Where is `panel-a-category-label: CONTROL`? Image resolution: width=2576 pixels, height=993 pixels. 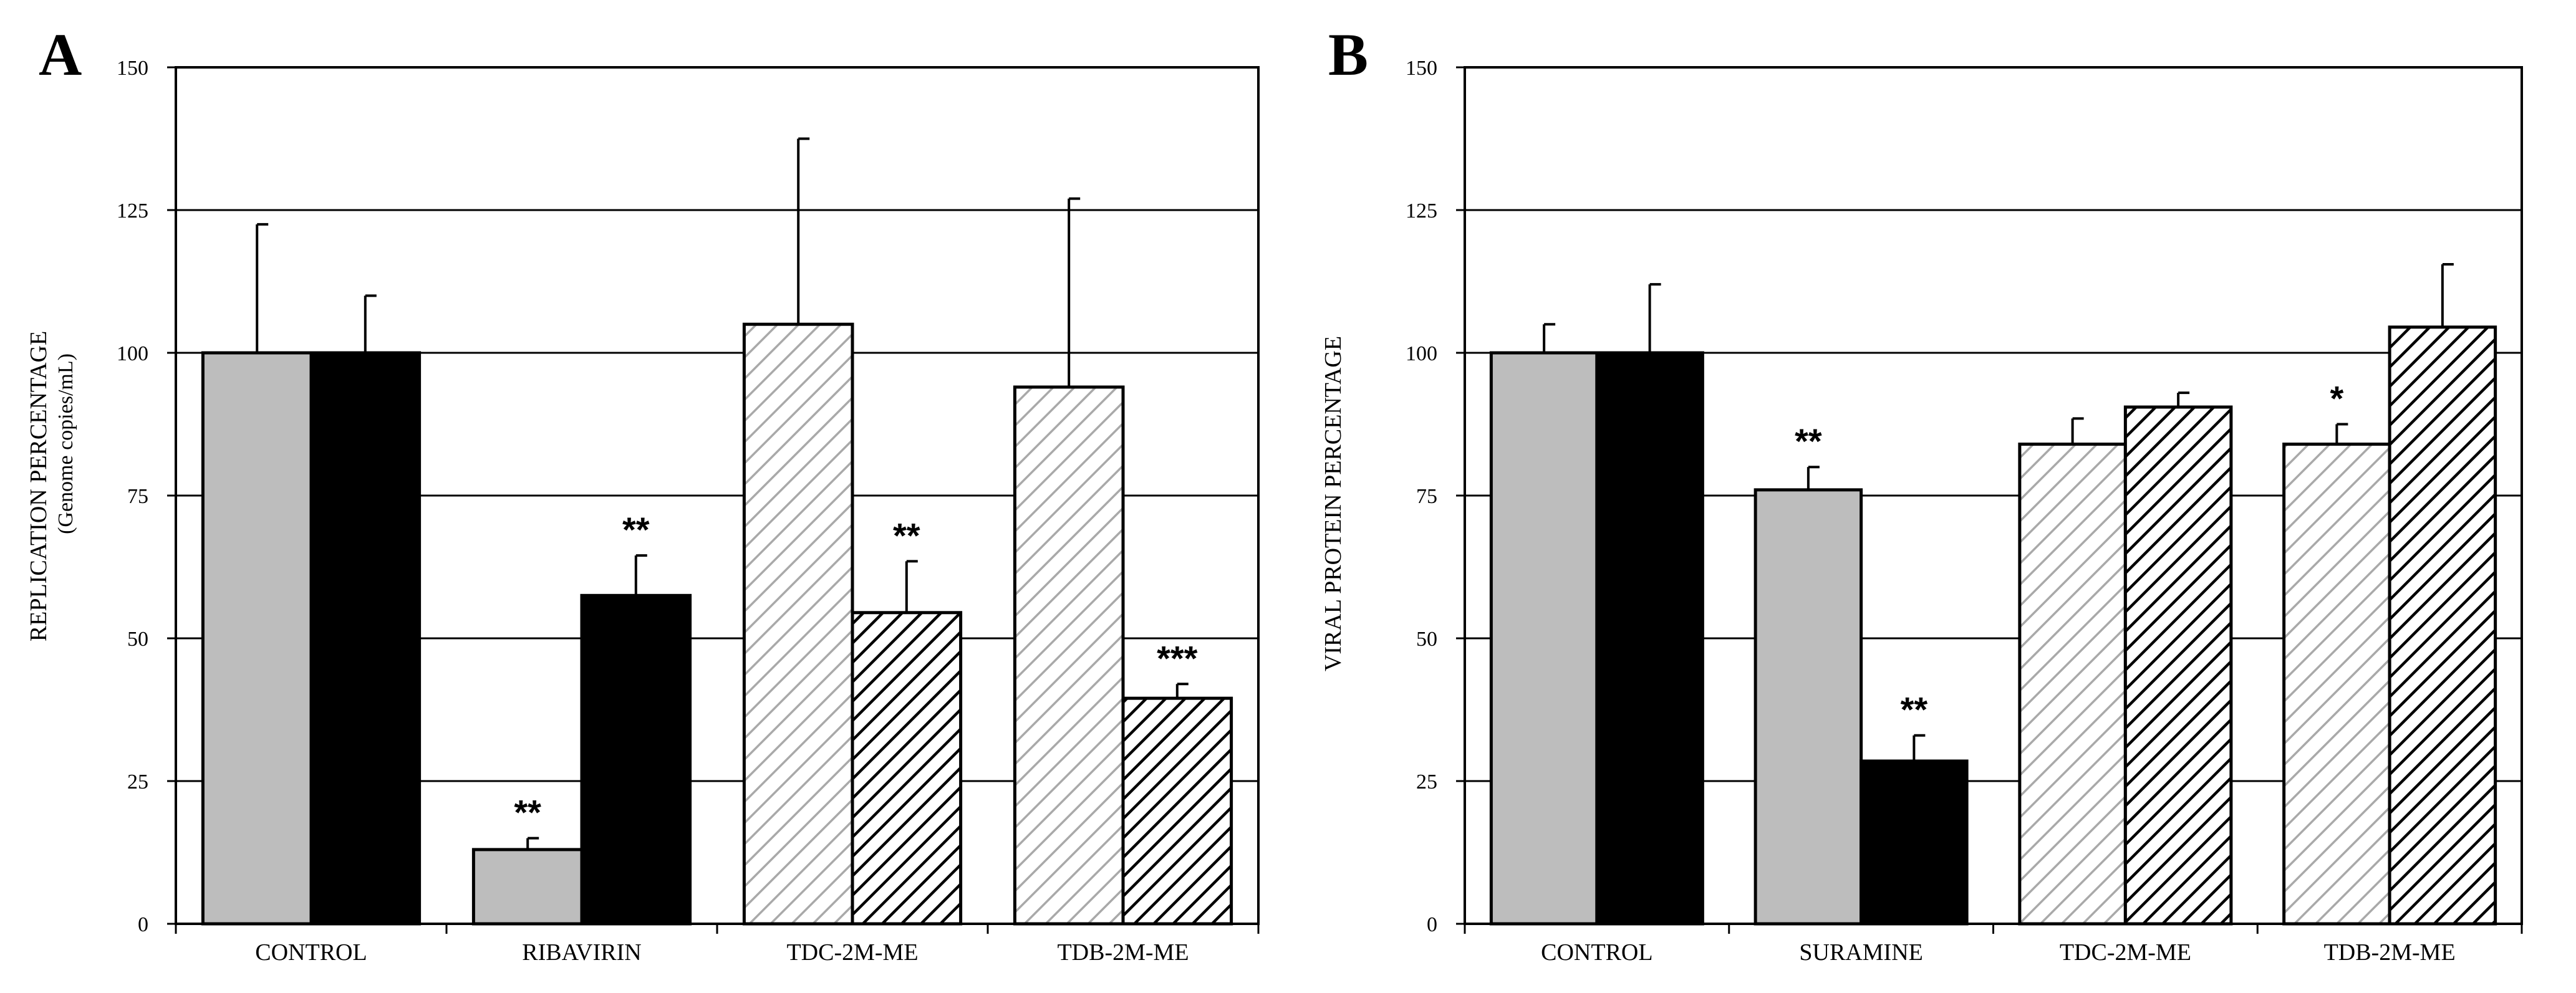 panel-a-category-label: CONTROL is located at coordinates (311, 952).